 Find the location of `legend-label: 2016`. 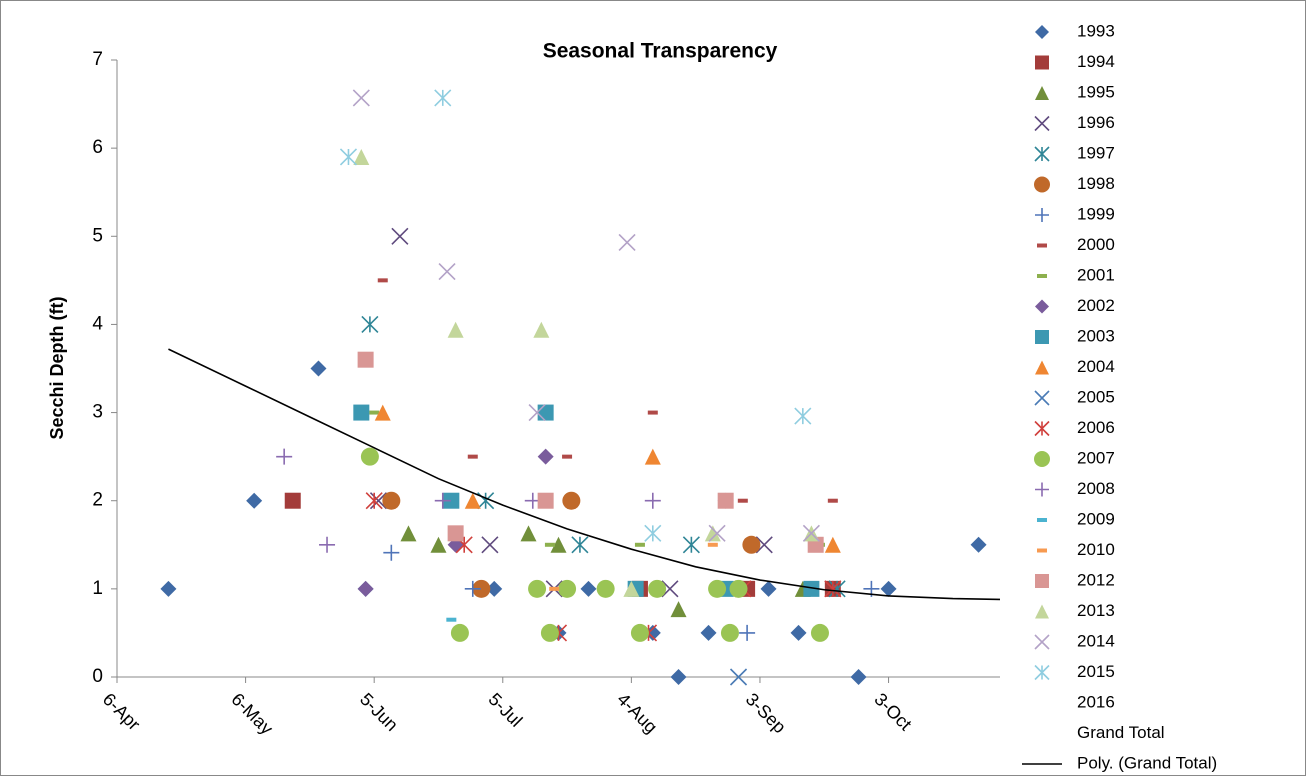

legend-label: 2016 is located at coordinates (1096, 701).